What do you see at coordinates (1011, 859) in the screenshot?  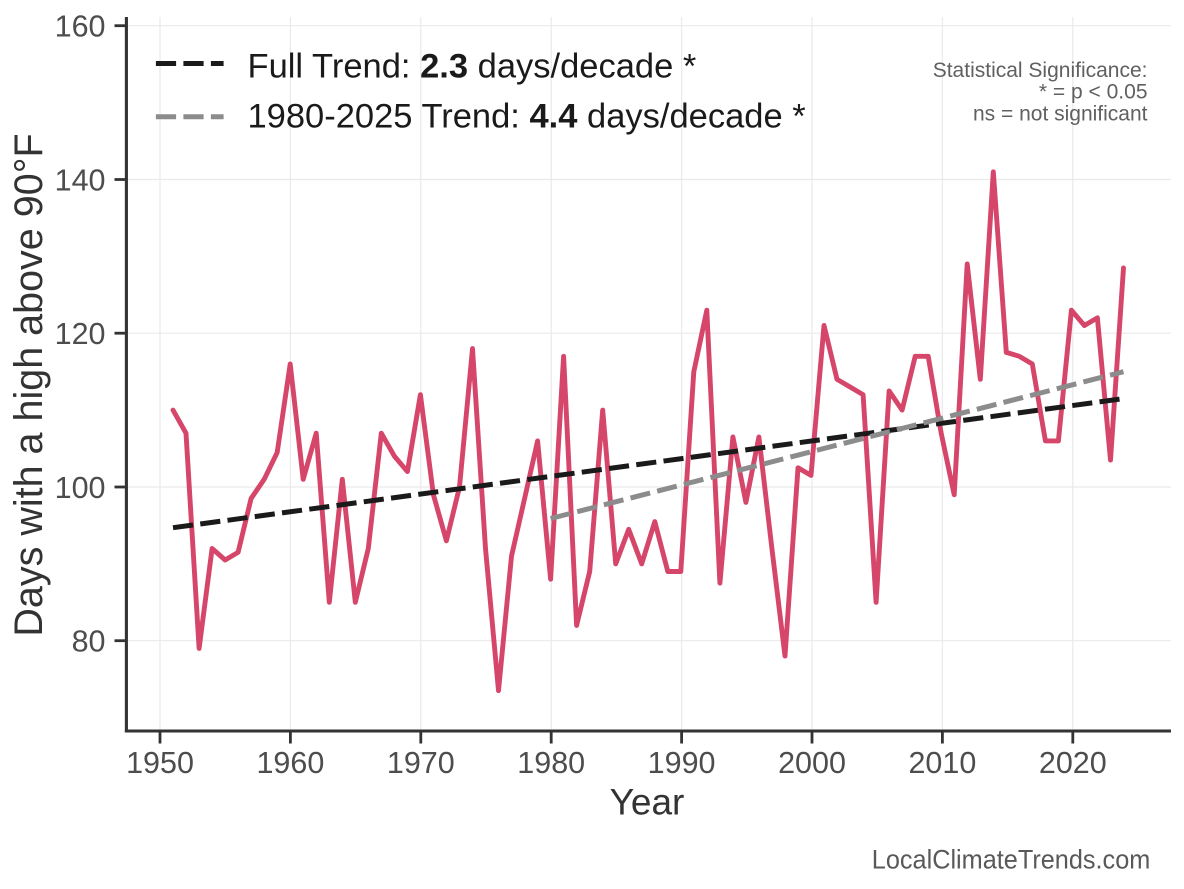 I see `svg-text: LocalClimateTrends.com` at bounding box center [1011, 859].